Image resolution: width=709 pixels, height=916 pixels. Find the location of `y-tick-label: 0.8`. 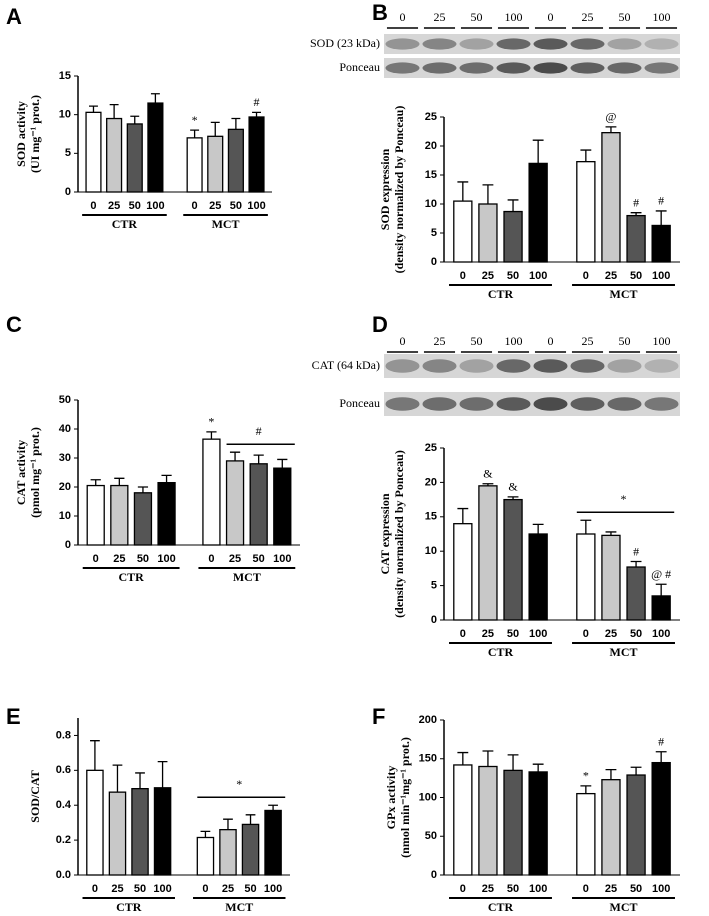

y-tick-label: 0.8 is located at coordinates (63, 735).